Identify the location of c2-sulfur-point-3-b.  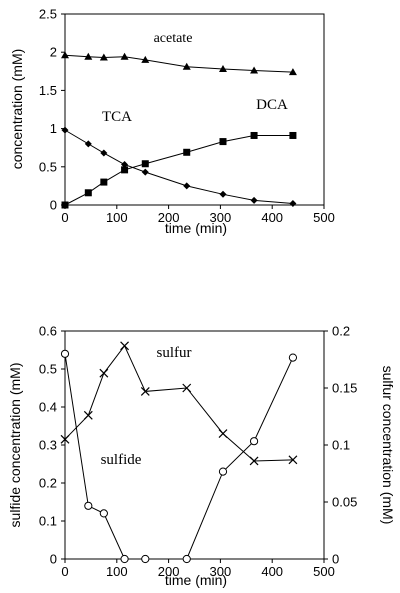
(124, 346).